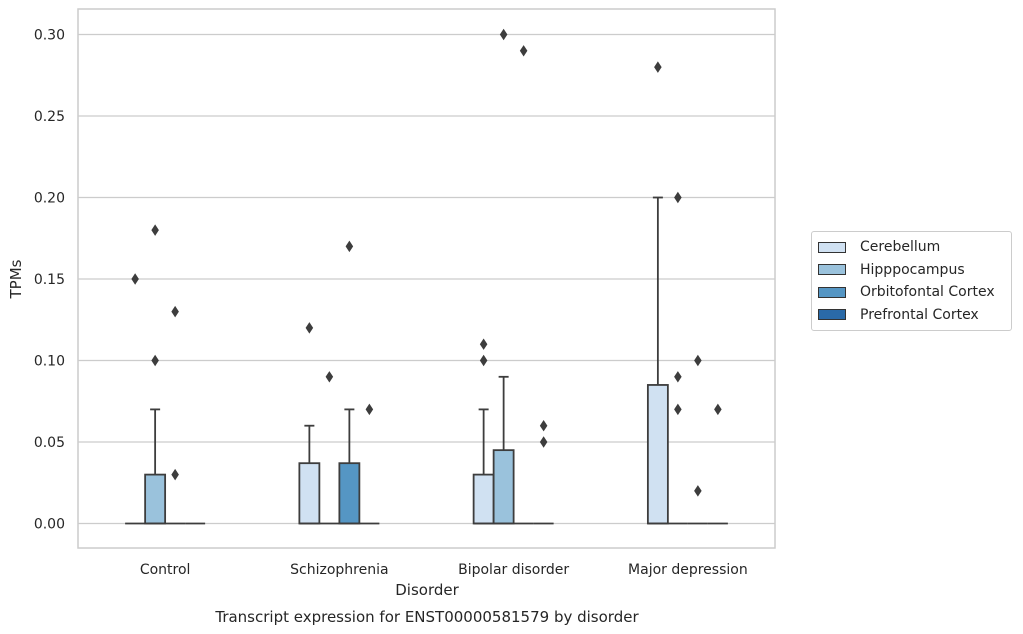 The height and width of the screenshot is (634, 1023). What do you see at coordinates (900, 247) in the screenshot?
I see `legend-label: Cerebellum` at bounding box center [900, 247].